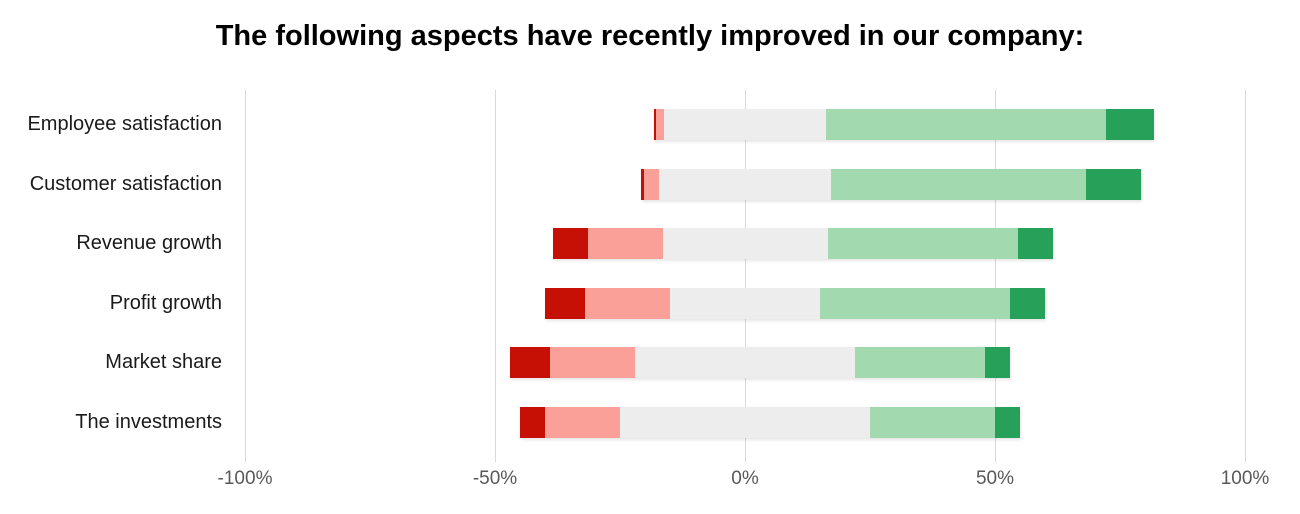 The image size is (1300, 514). What do you see at coordinates (149, 243) in the screenshot?
I see `category-label-revenue-growth: Revenue growth` at bounding box center [149, 243].